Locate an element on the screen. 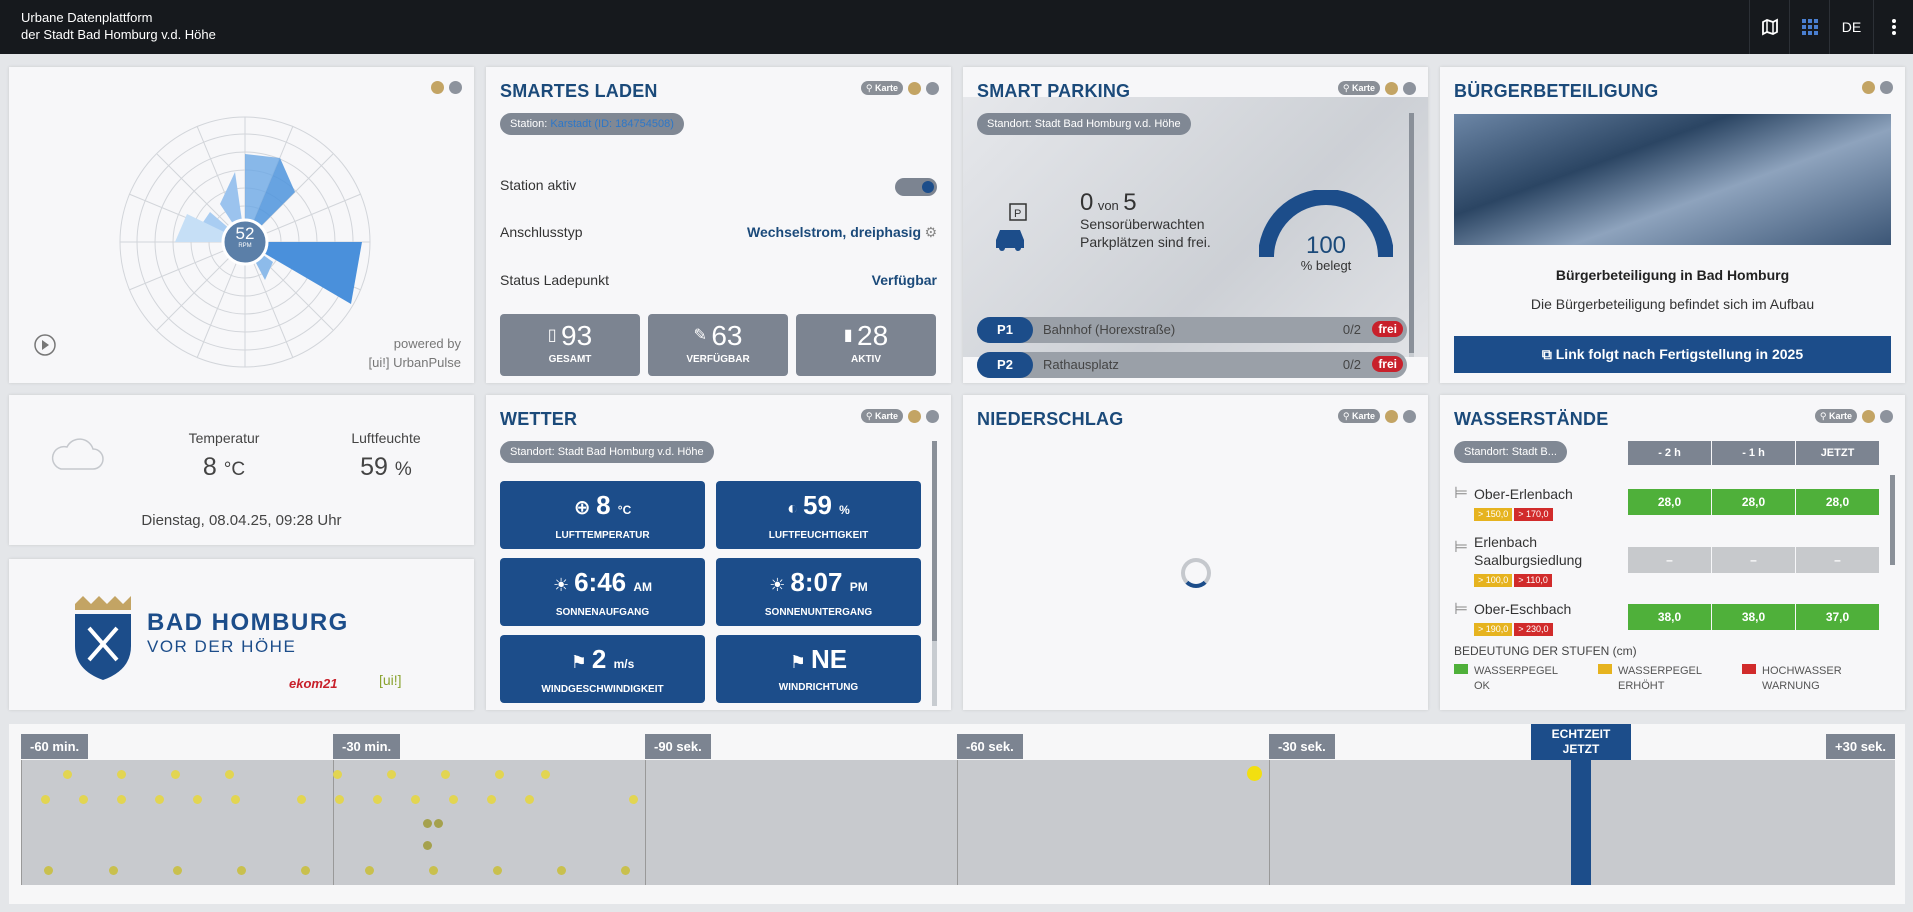 This screenshot has width=1913, height=912. weather-temperature: ⊕ 8 °C LUFTTEMPERATUR is located at coordinates (602, 515).